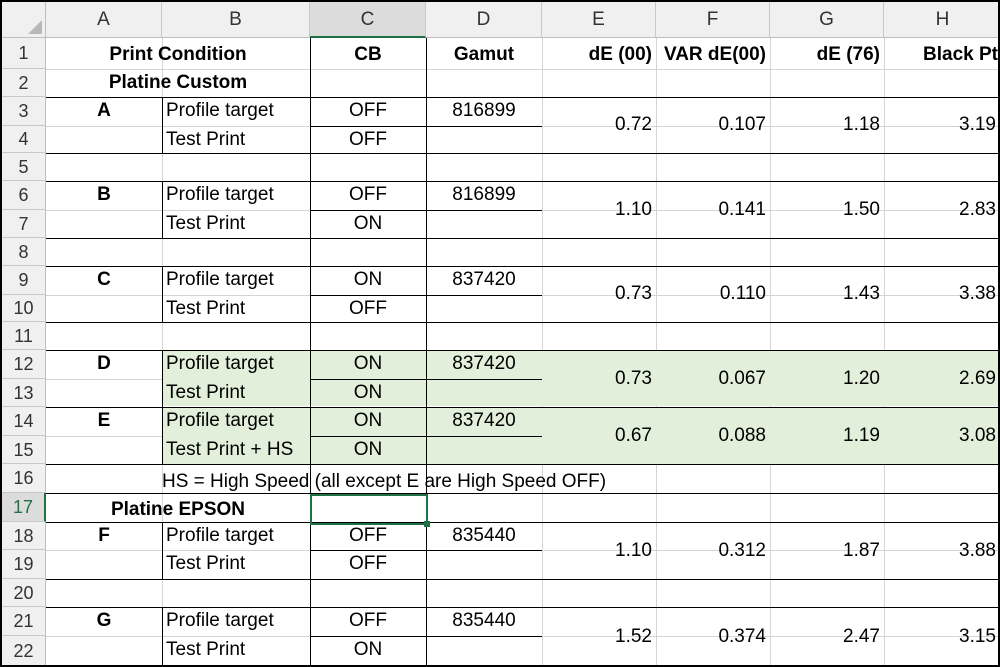  Describe the element at coordinates (104, 363) in the screenshot. I see `group-id: D` at that location.